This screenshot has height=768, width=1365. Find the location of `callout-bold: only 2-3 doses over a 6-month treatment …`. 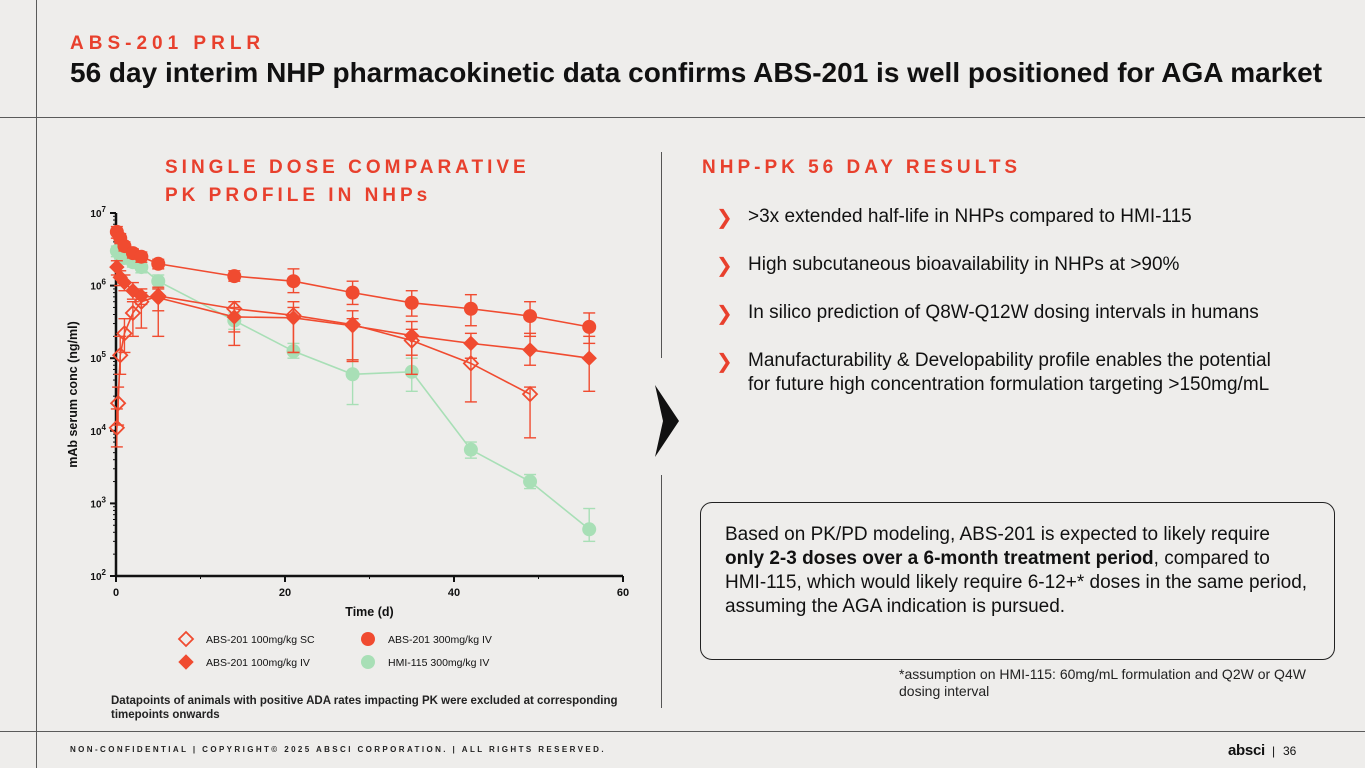

callout-bold: only 2-3 doses over a 6-month treatment … is located at coordinates (939, 558).